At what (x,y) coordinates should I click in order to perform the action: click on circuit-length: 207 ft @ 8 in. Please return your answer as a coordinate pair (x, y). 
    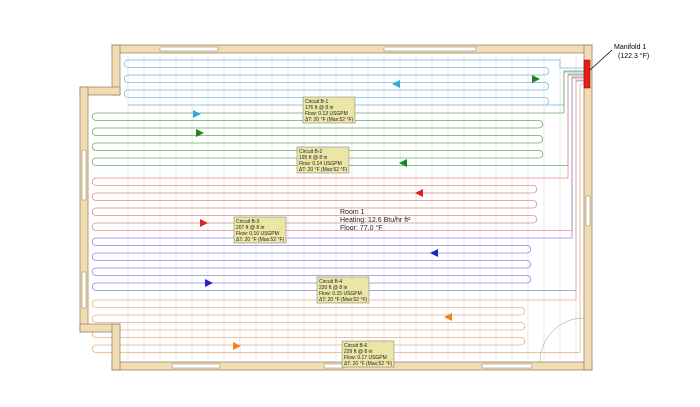
    Looking at the image, I should click on (250, 228).